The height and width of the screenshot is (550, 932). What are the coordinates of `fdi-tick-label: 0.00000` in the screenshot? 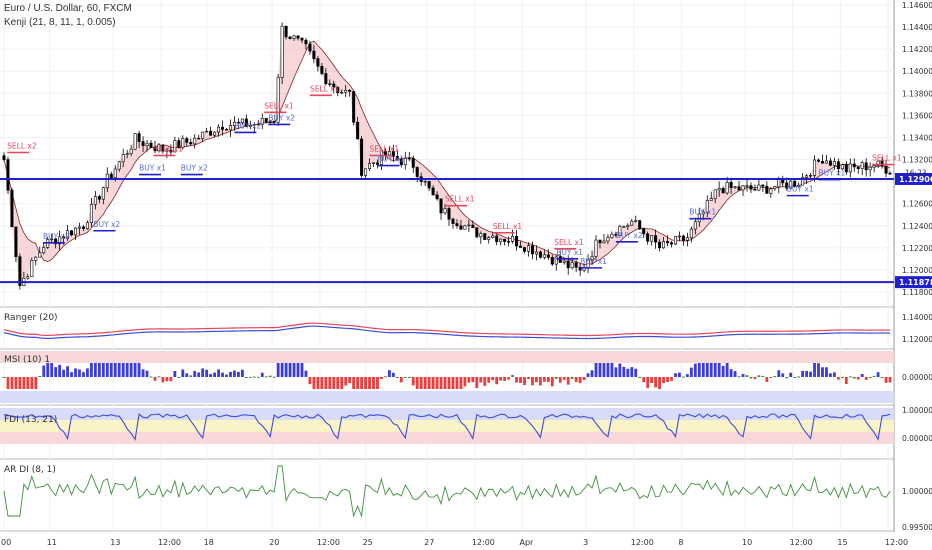 It's located at (917, 438).